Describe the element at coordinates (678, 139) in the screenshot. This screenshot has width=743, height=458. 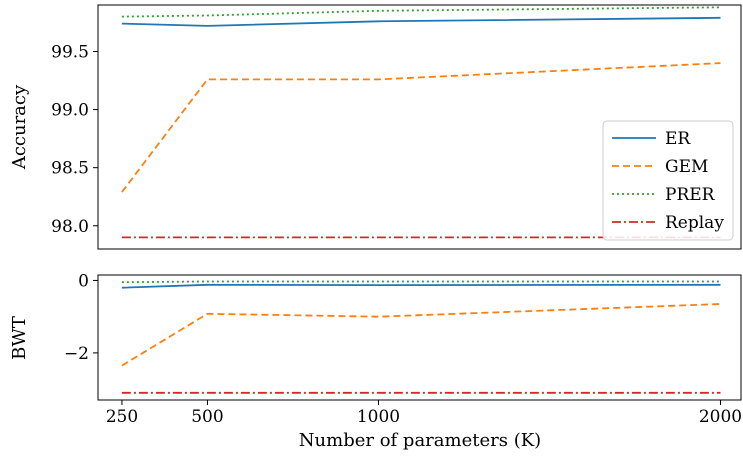
I see `legend-label-er: ER` at that location.